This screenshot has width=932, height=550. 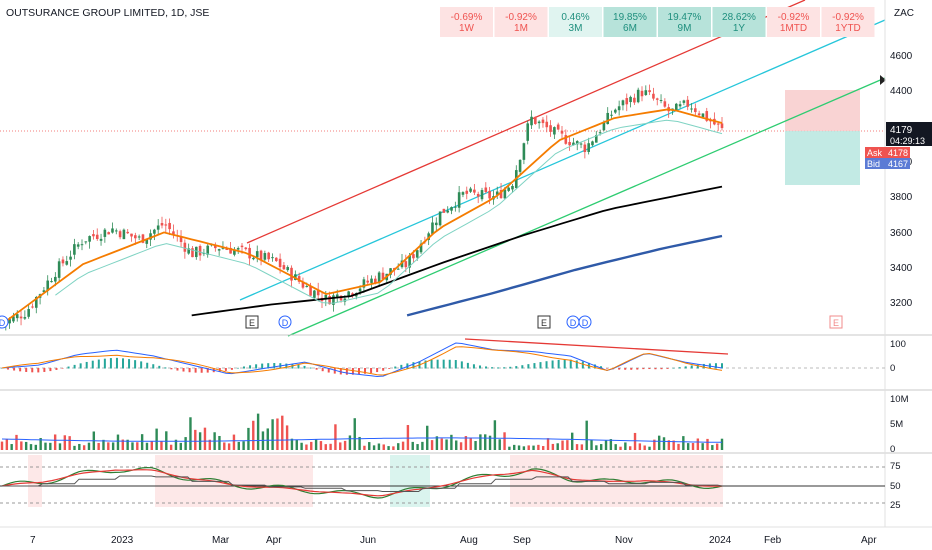 I want to click on earnings-marker-label: E, so click(x=252, y=323).